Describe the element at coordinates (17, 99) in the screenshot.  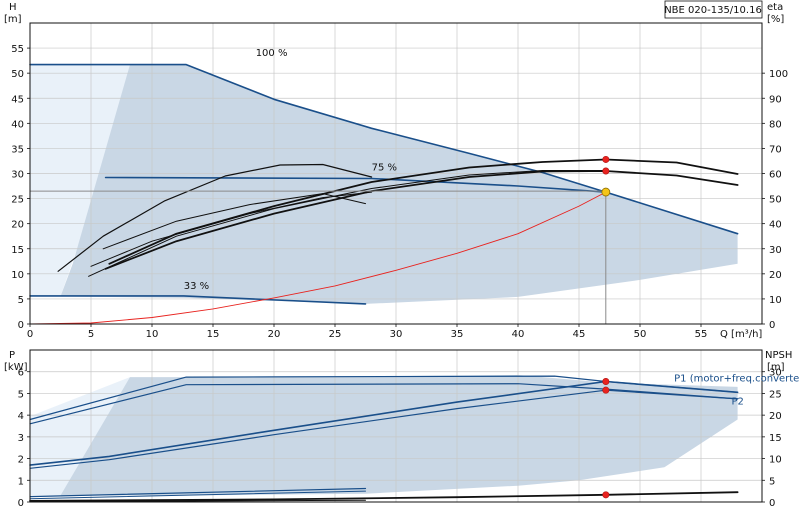
I see `y-left-tick-label: 45` at that location.